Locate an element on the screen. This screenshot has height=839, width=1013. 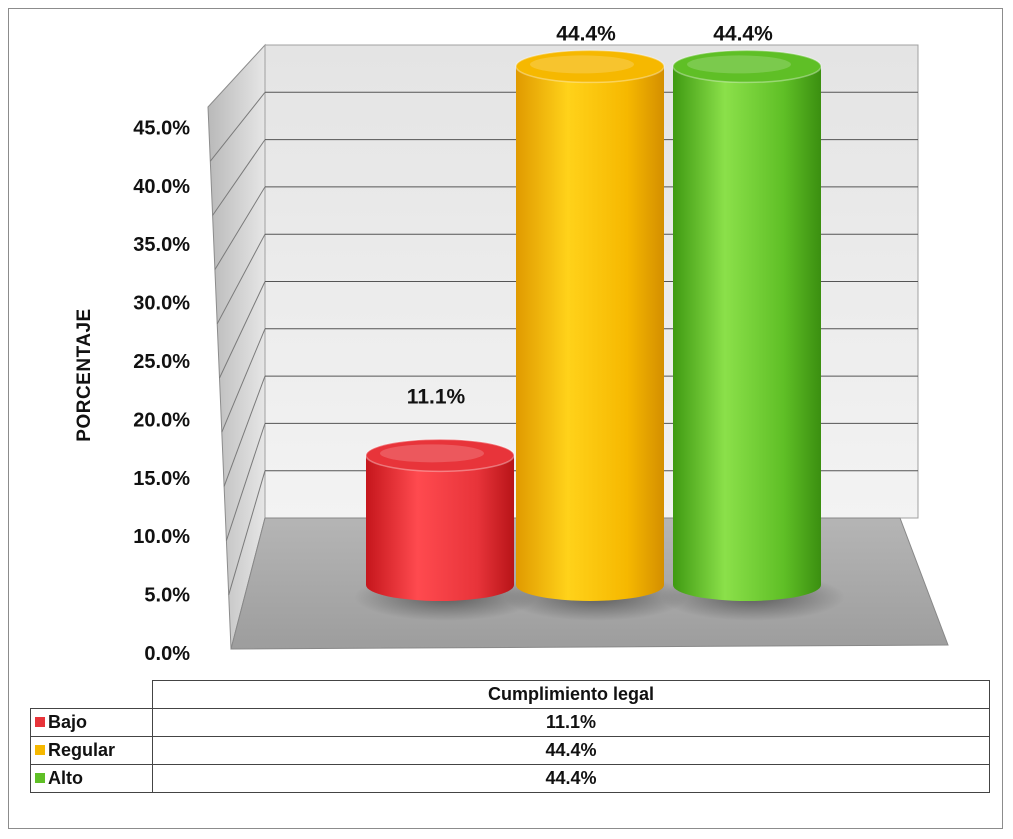
y-tick-label: 10.0% is located at coordinates (161, 537).